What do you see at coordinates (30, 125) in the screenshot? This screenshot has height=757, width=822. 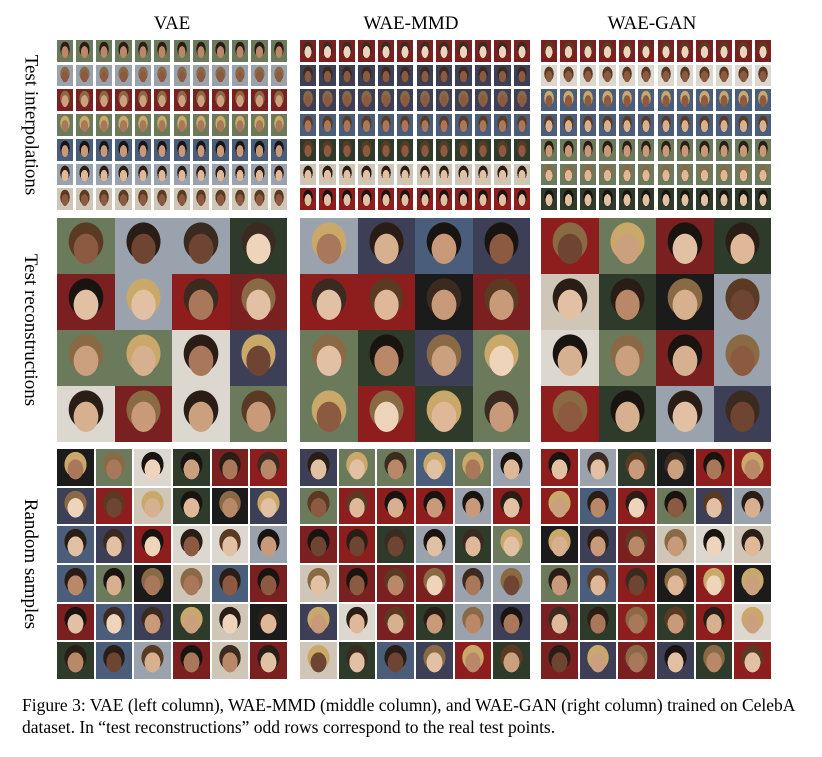 I see `row-label-test-interpolations: Test interpolations` at bounding box center [30, 125].